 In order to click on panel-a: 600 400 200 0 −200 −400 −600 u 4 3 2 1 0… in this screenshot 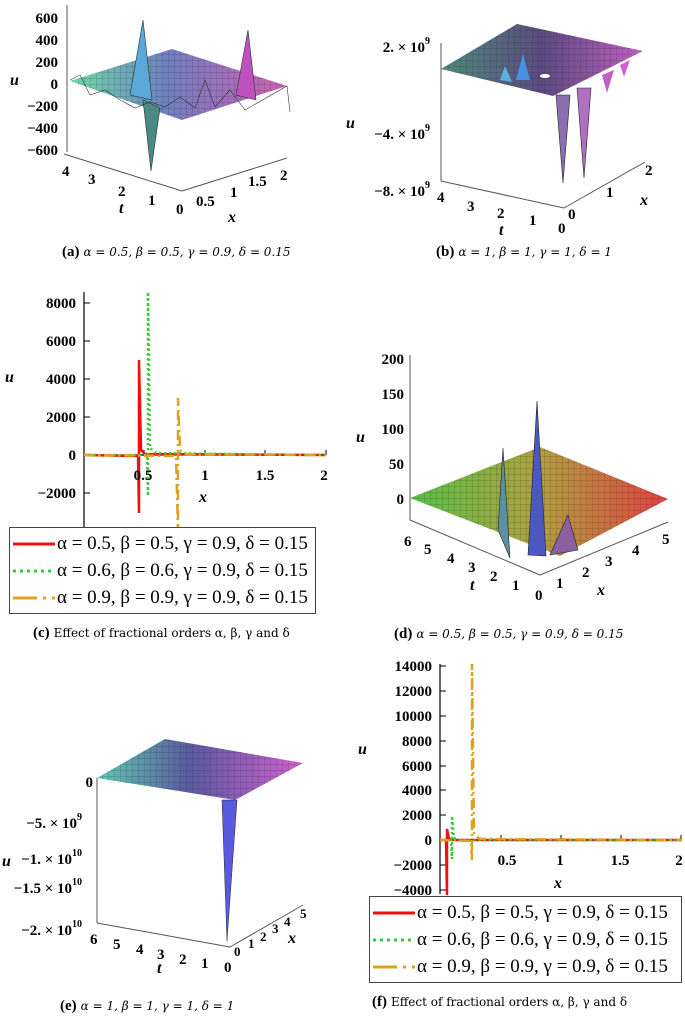, I will do `click(170, 134)`.